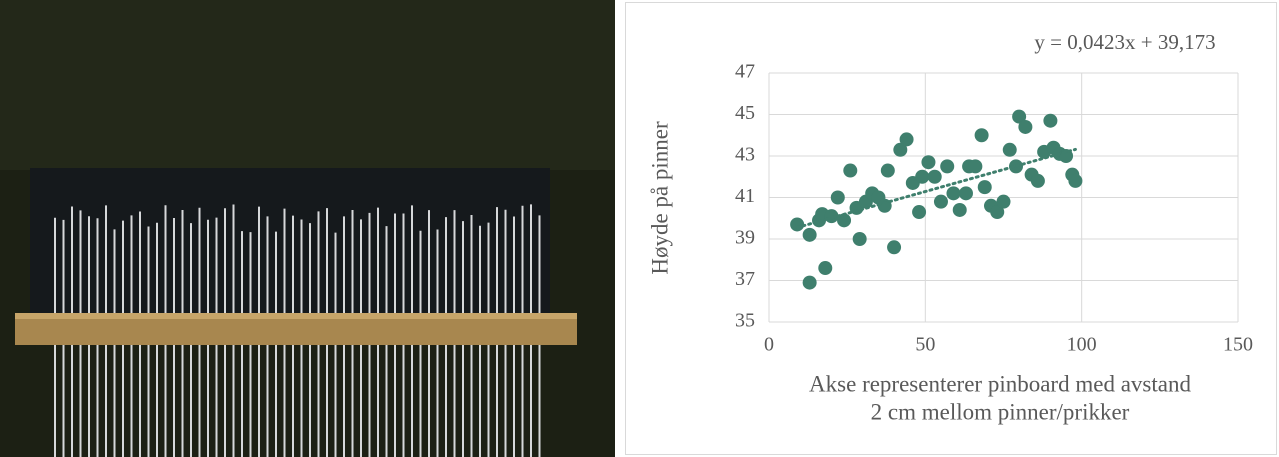 The width and height of the screenshot is (1279, 457). Describe the element at coordinates (296, 316) in the screenshot. I see `wood-edge` at that location.